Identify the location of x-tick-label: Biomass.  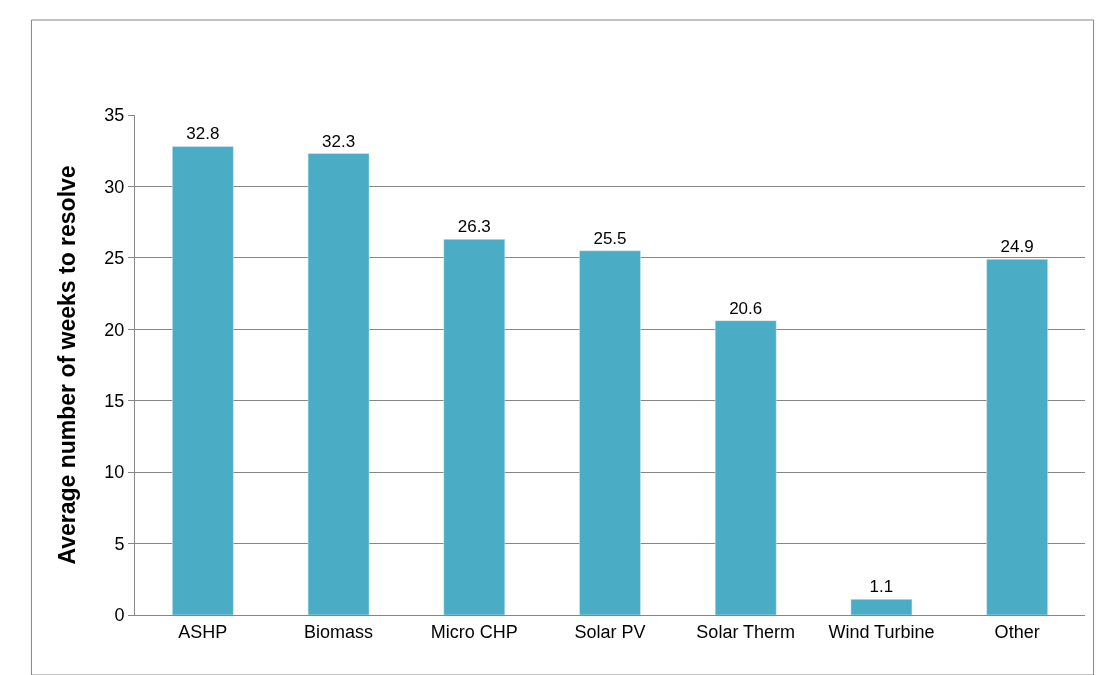
(339, 631).